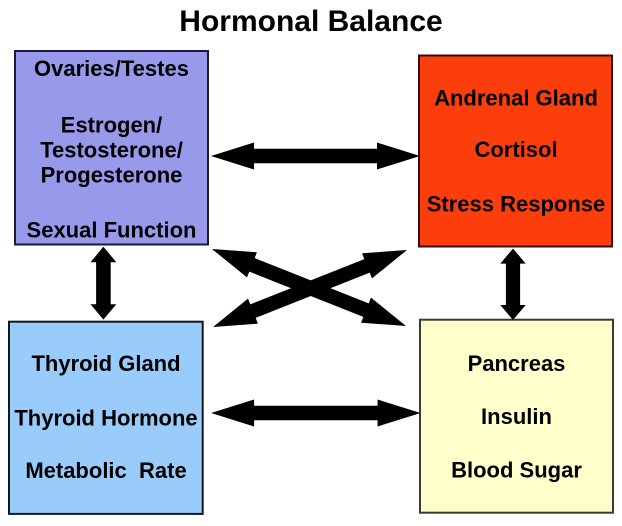  What do you see at coordinates (105, 418) in the screenshot?
I see `svg-text: Thyroid Hormone` at bounding box center [105, 418].